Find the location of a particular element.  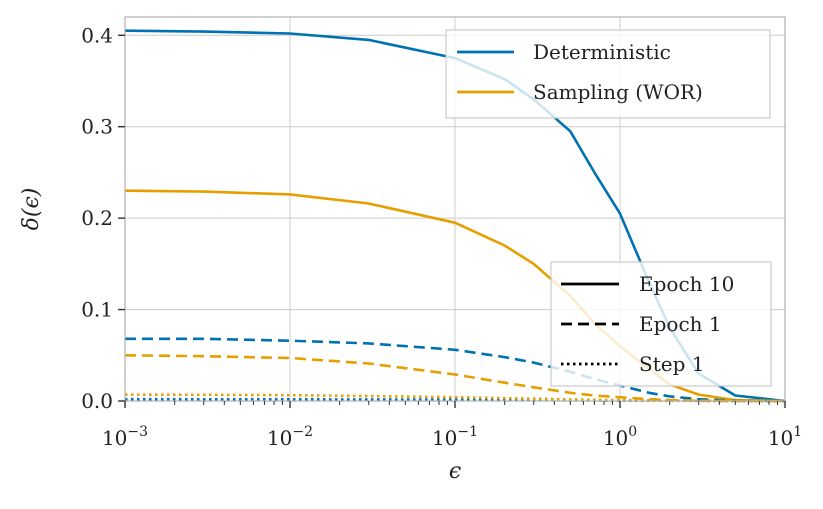

series-line-sampling-wor-dotted is located at coordinates (455, 398).